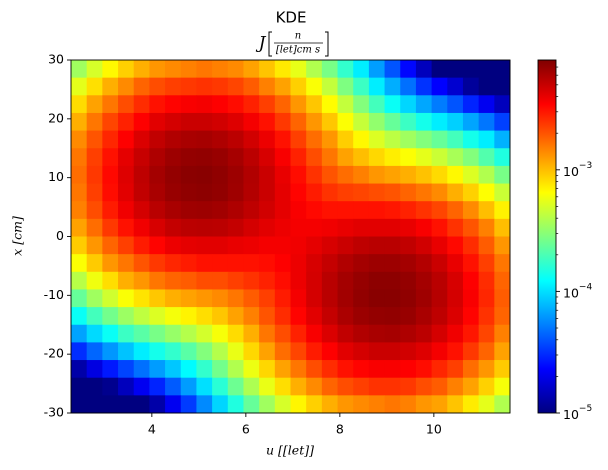 The width and height of the screenshot is (608, 470). Describe the element at coordinates (246, 429) in the screenshot. I see `x-tick-label: 6` at that location.